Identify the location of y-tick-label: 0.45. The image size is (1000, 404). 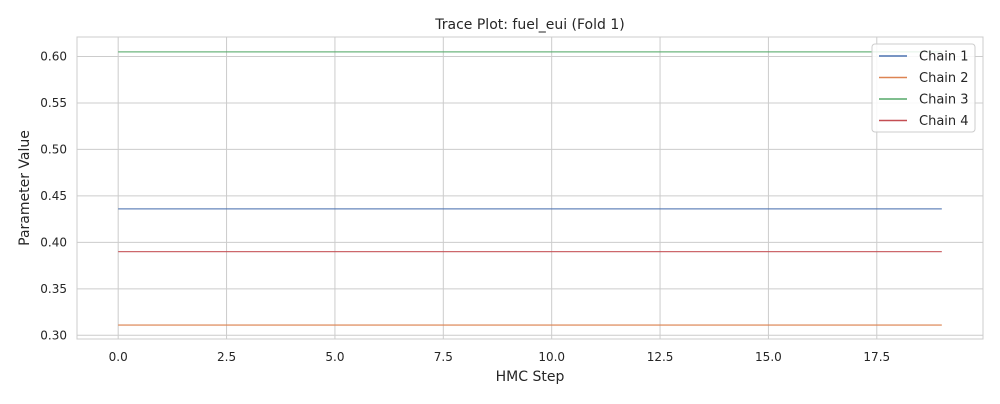
(53, 196).